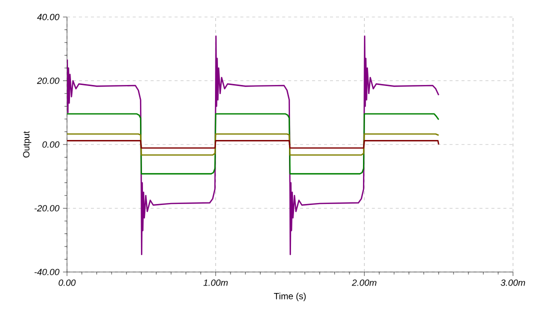 Image resolution: width=545 pixels, height=327 pixels. Describe the element at coordinates (48, 81) in the screenshot. I see `y-tick-label: 20.00` at that location.